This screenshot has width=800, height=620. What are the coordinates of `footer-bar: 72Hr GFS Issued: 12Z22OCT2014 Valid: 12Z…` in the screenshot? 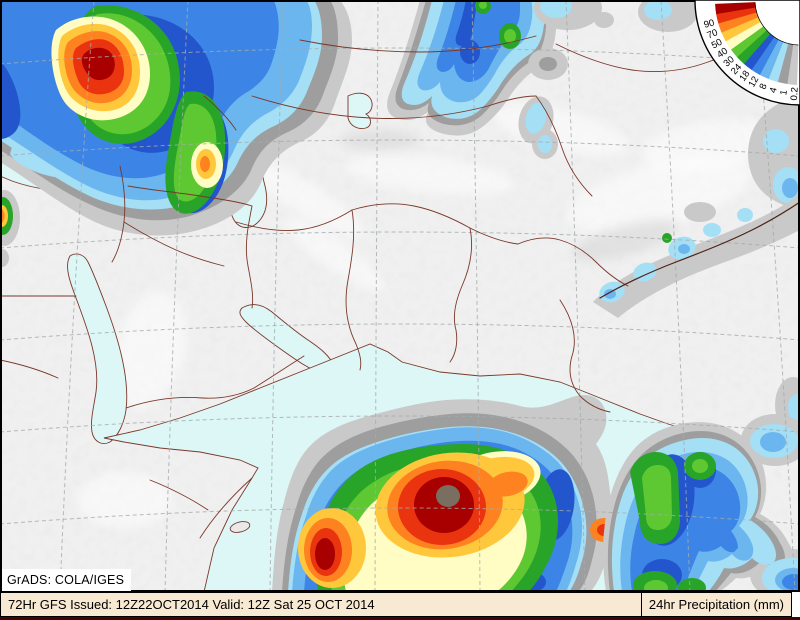 It's located at (396, 604).